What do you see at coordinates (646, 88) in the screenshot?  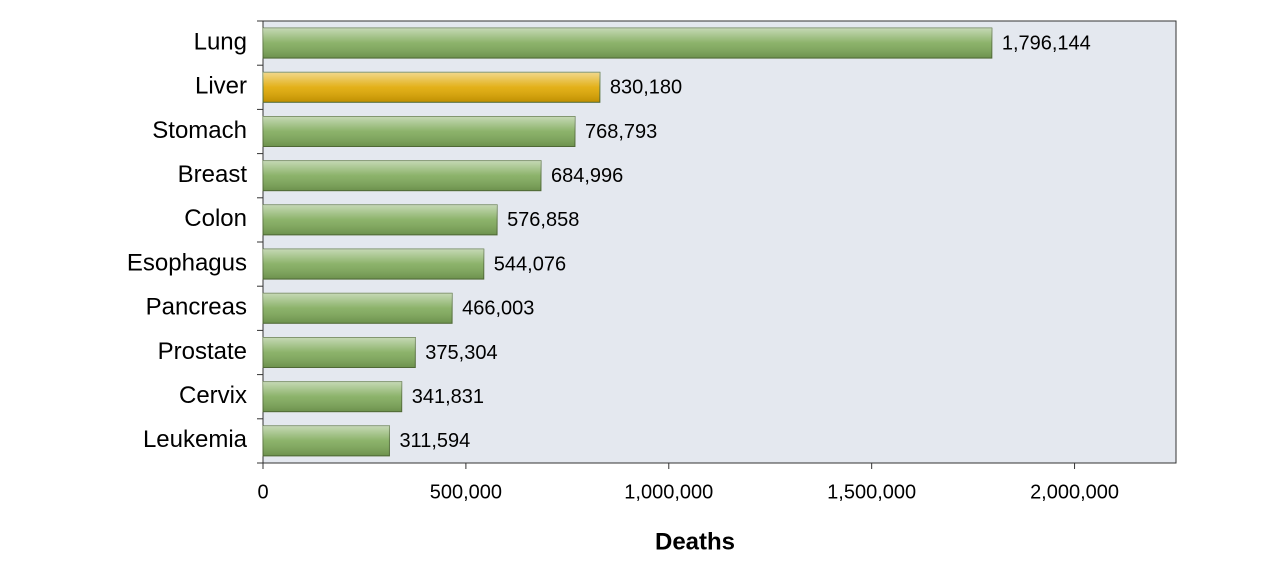 I see `value-label: 830,180` at bounding box center [646, 88].